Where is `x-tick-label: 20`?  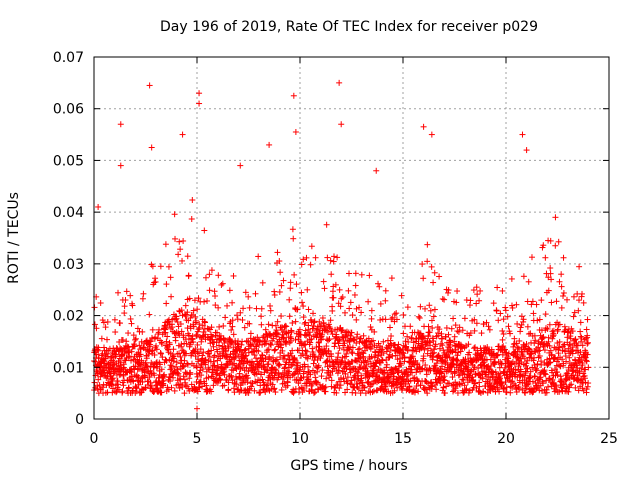 x-tick-label: 20 is located at coordinates (506, 439).